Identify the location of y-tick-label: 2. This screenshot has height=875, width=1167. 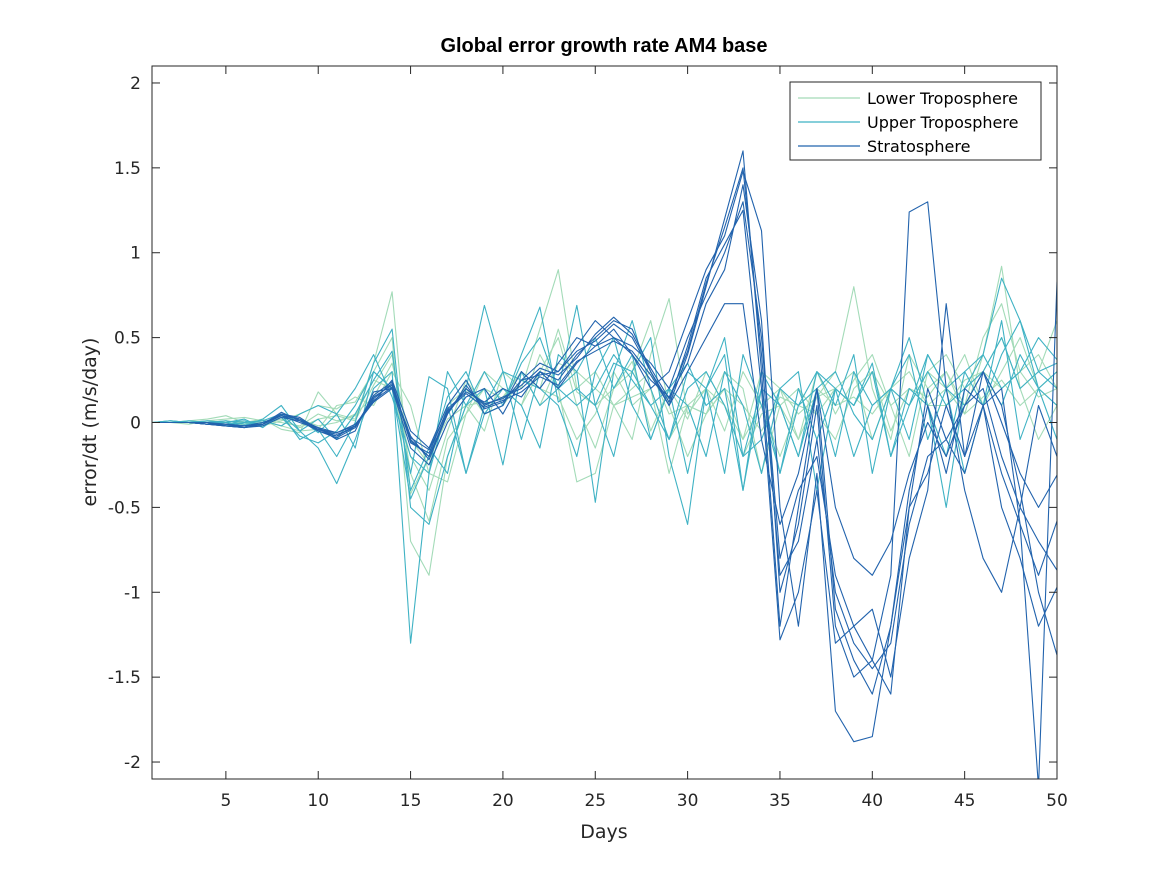
(135, 84).